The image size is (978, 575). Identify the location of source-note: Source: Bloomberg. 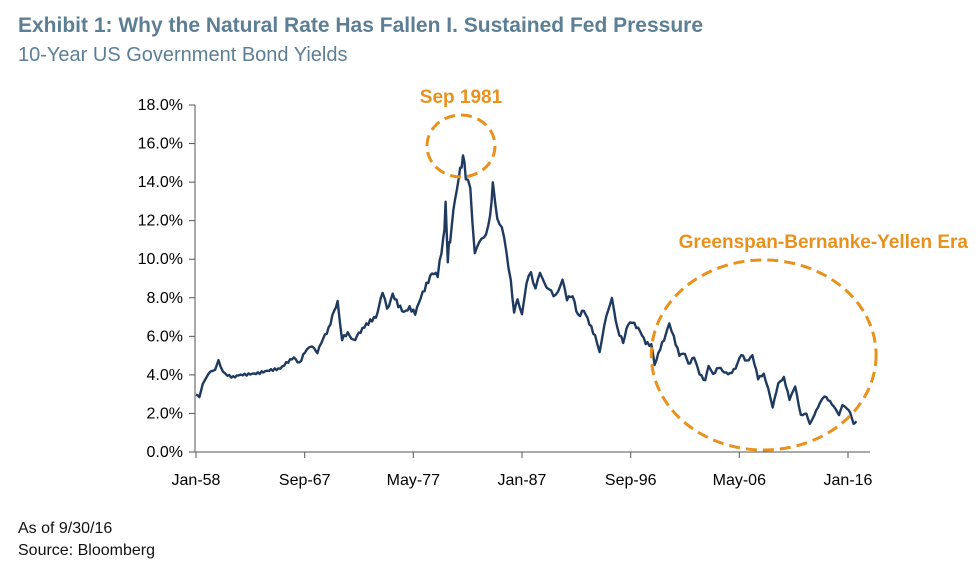
(86, 550).